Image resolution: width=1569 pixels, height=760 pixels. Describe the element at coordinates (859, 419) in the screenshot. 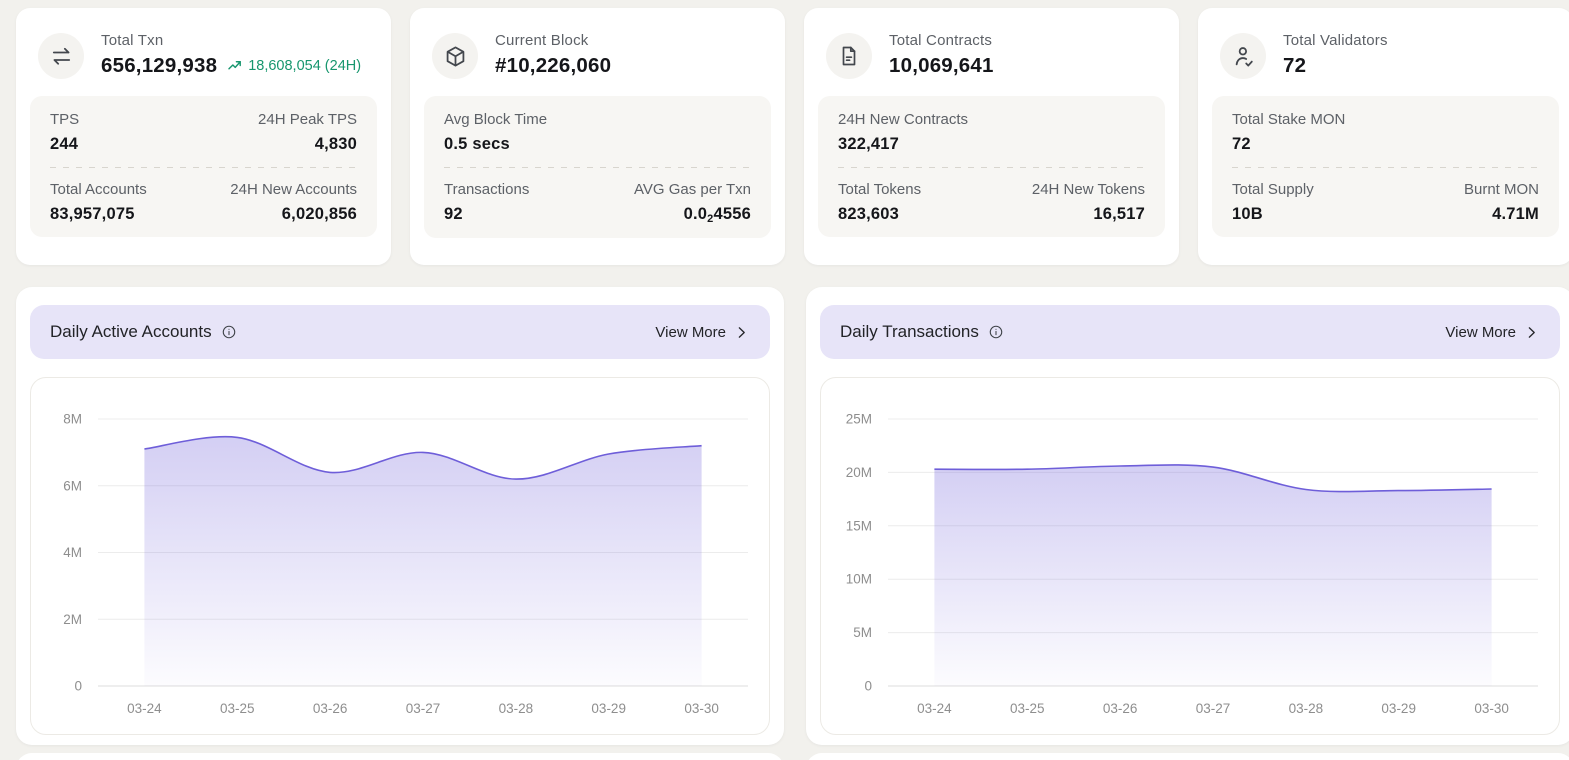

I see `svg-text: 25M` at that location.